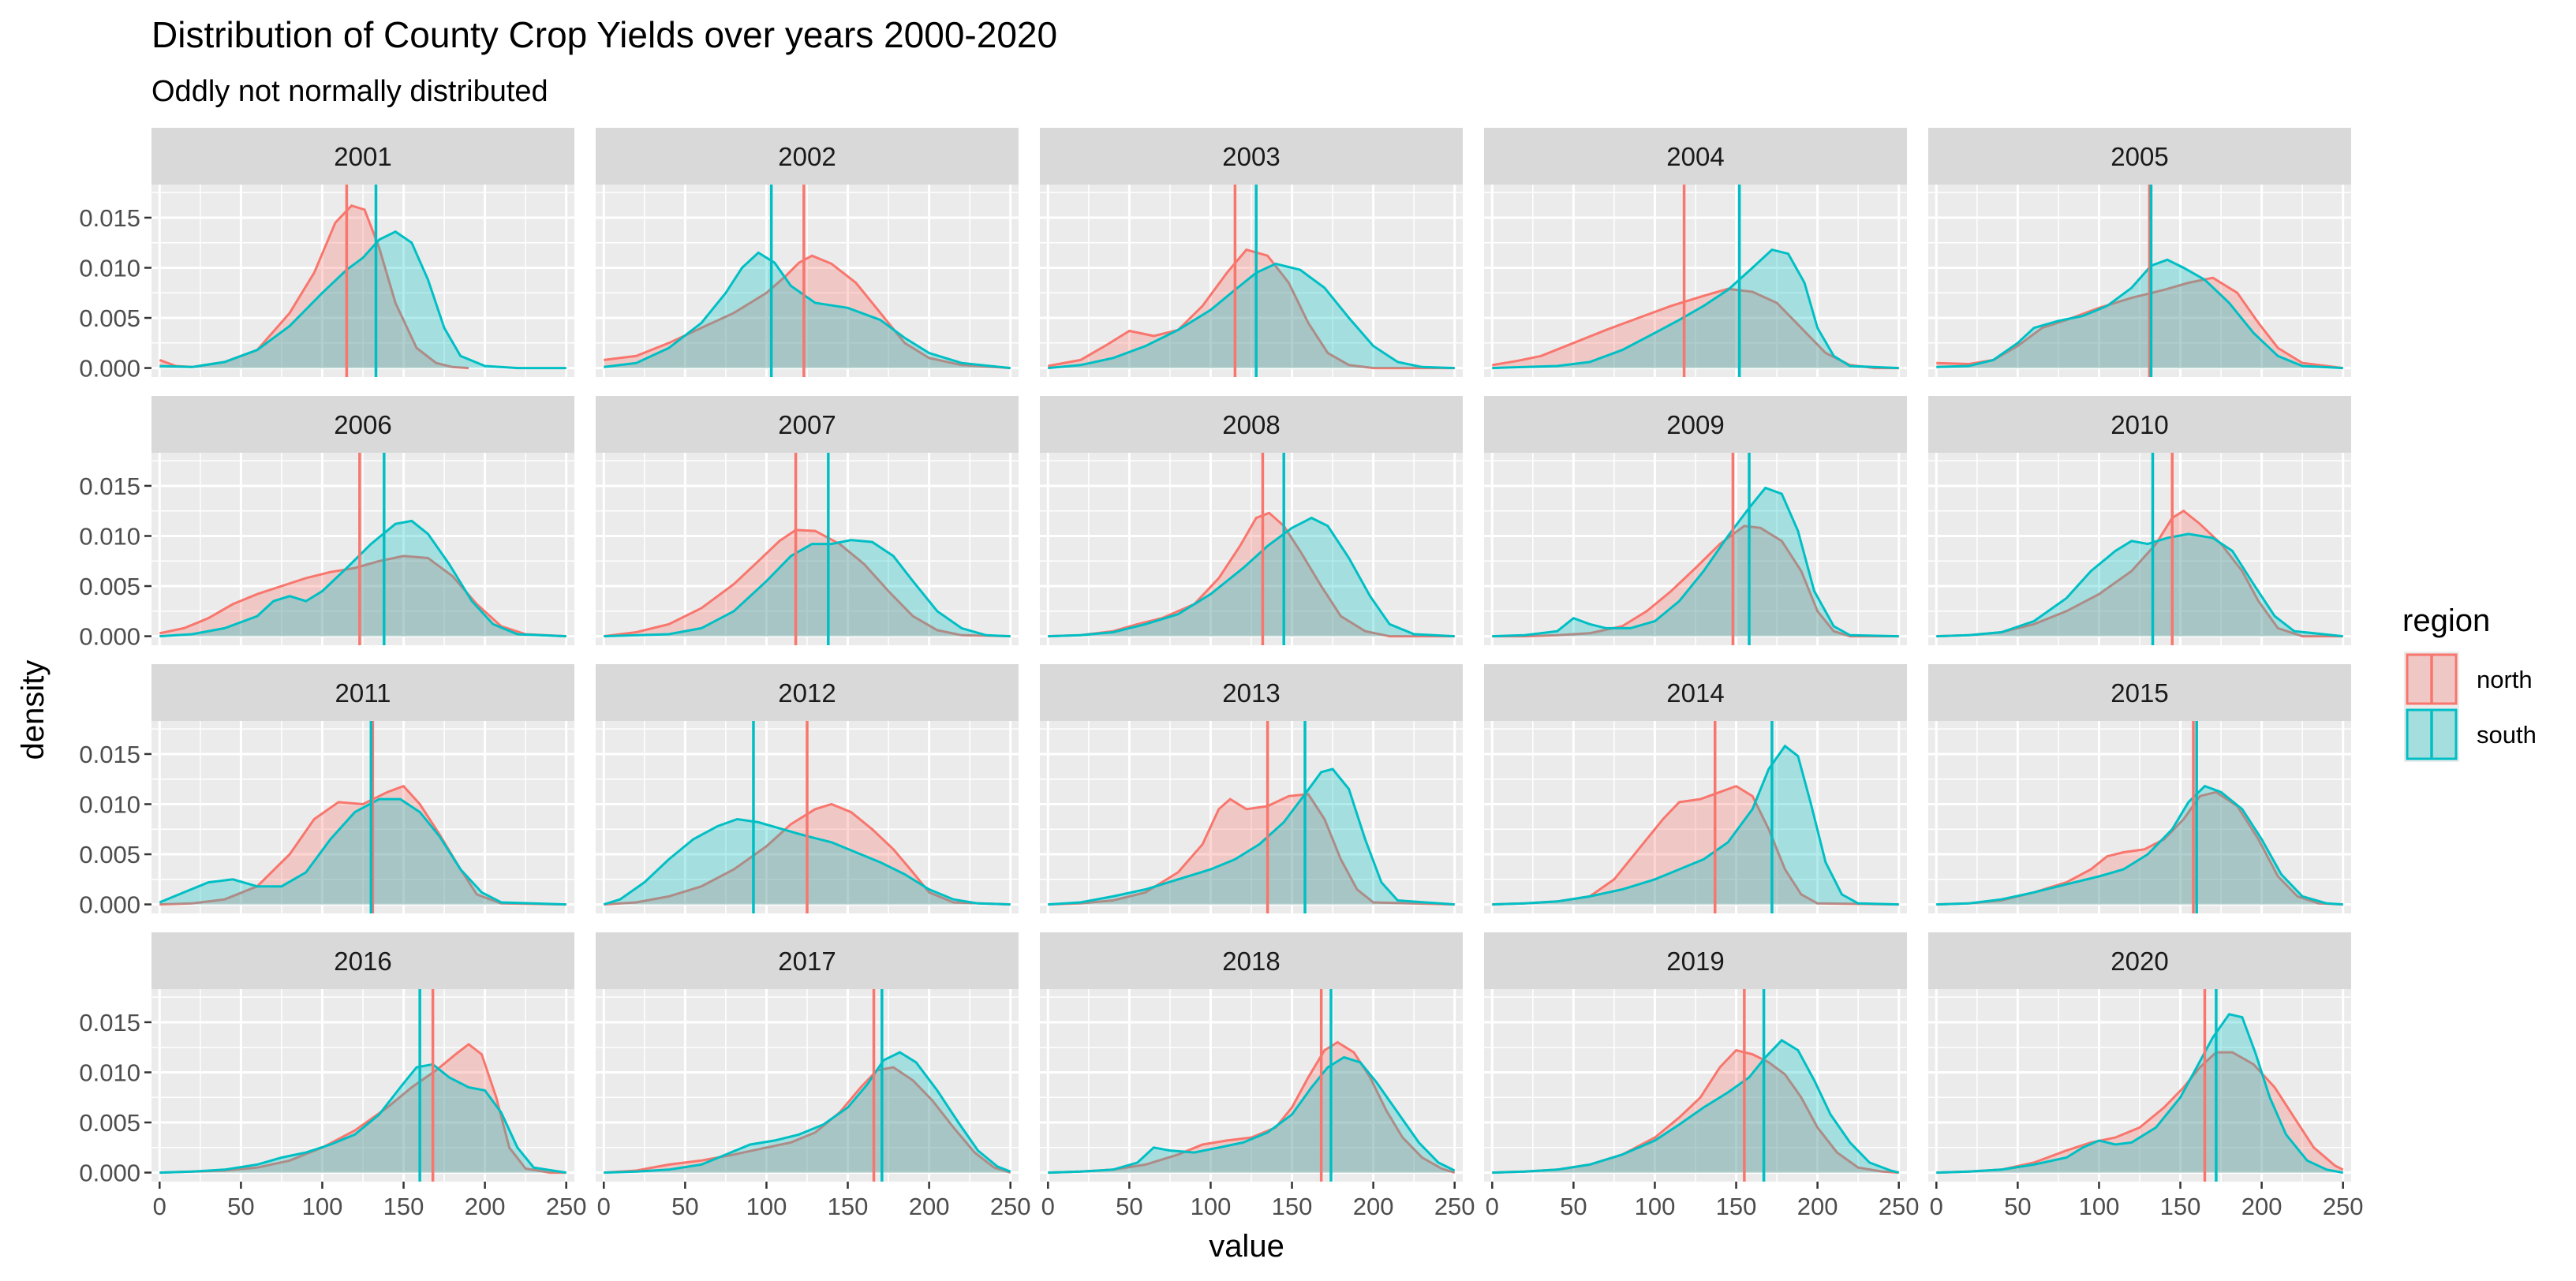 Image resolution: width=2576 pixels, height=1281 pixels. Describe the element at coordinates (2139, 253) in the screenshot. I see `facet-panel: 2005` at that location.